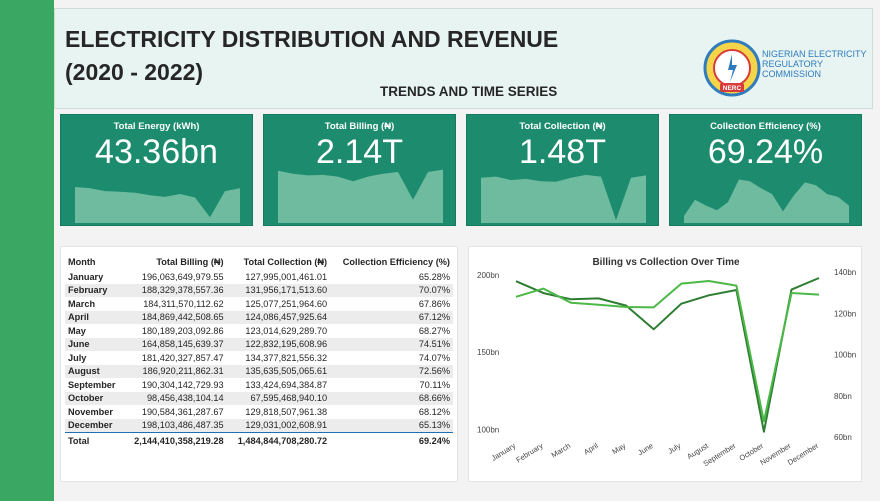 This screenshot has width=880, height=501. Describe the element at coordinates (134, 72) in the screenshot. I see `title-line-2: (2020 - 2022)` at that location.